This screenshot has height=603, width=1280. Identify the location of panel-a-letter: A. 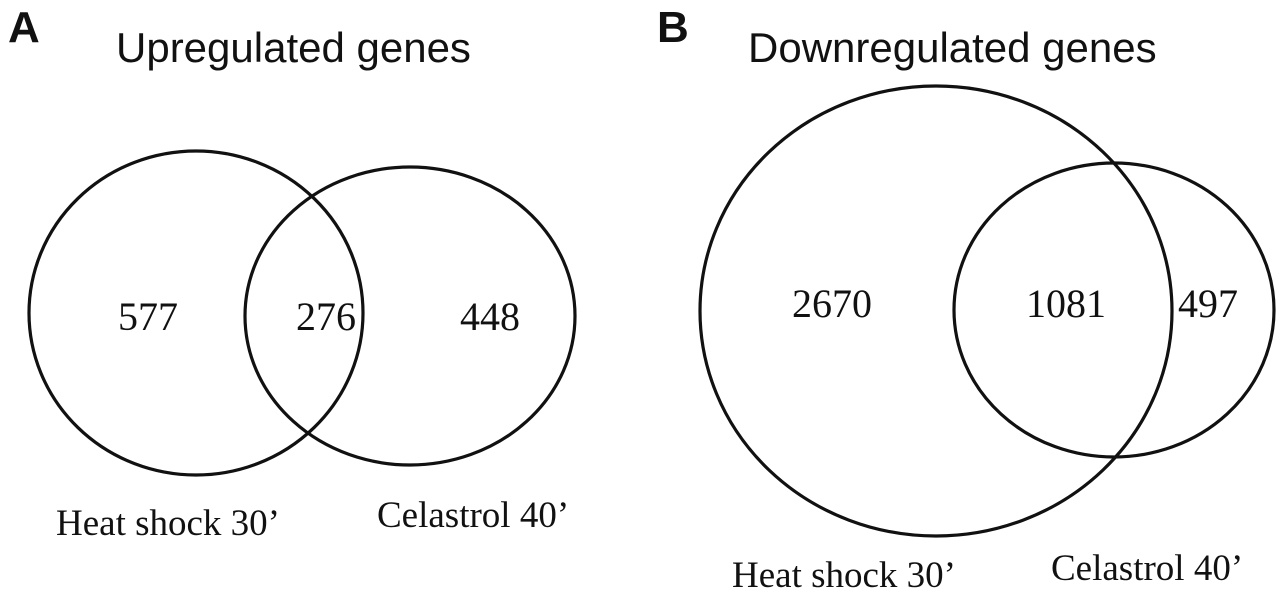
(24, 27).